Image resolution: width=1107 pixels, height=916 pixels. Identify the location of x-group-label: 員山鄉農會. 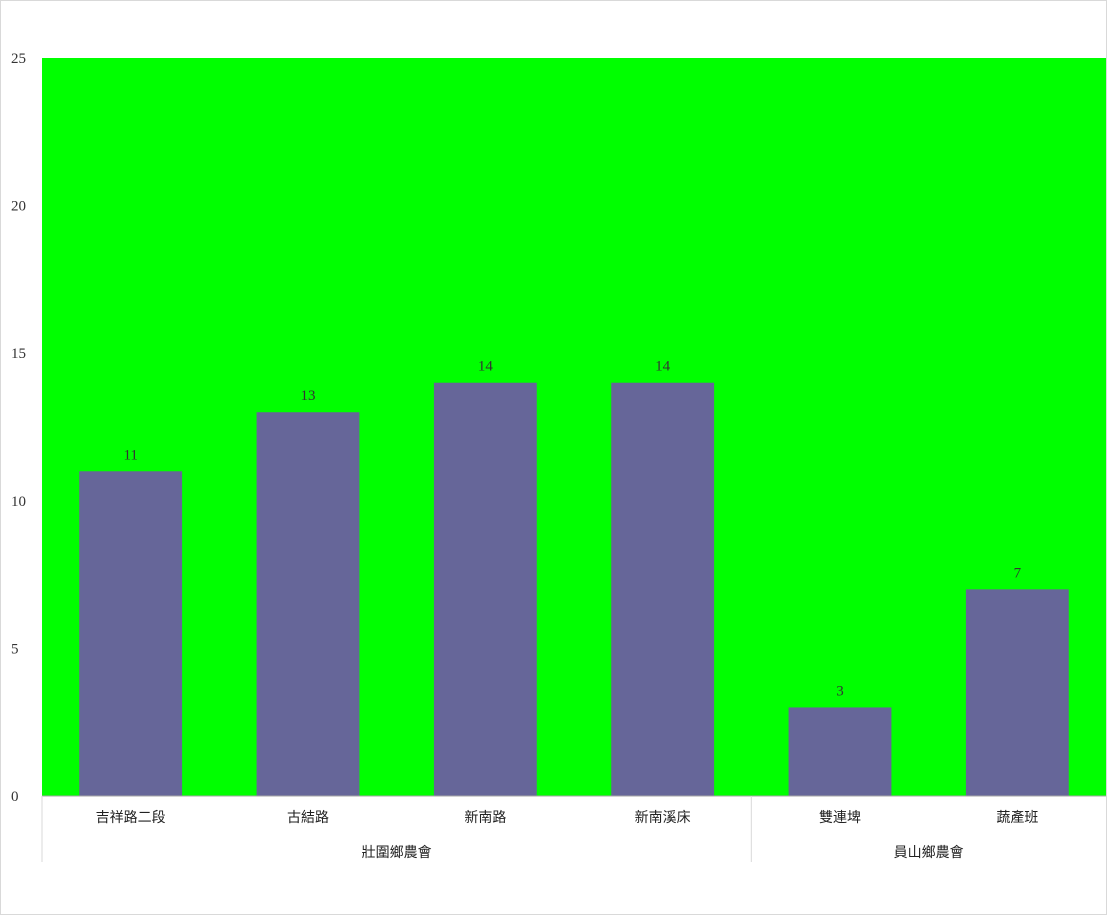
(929, 853).